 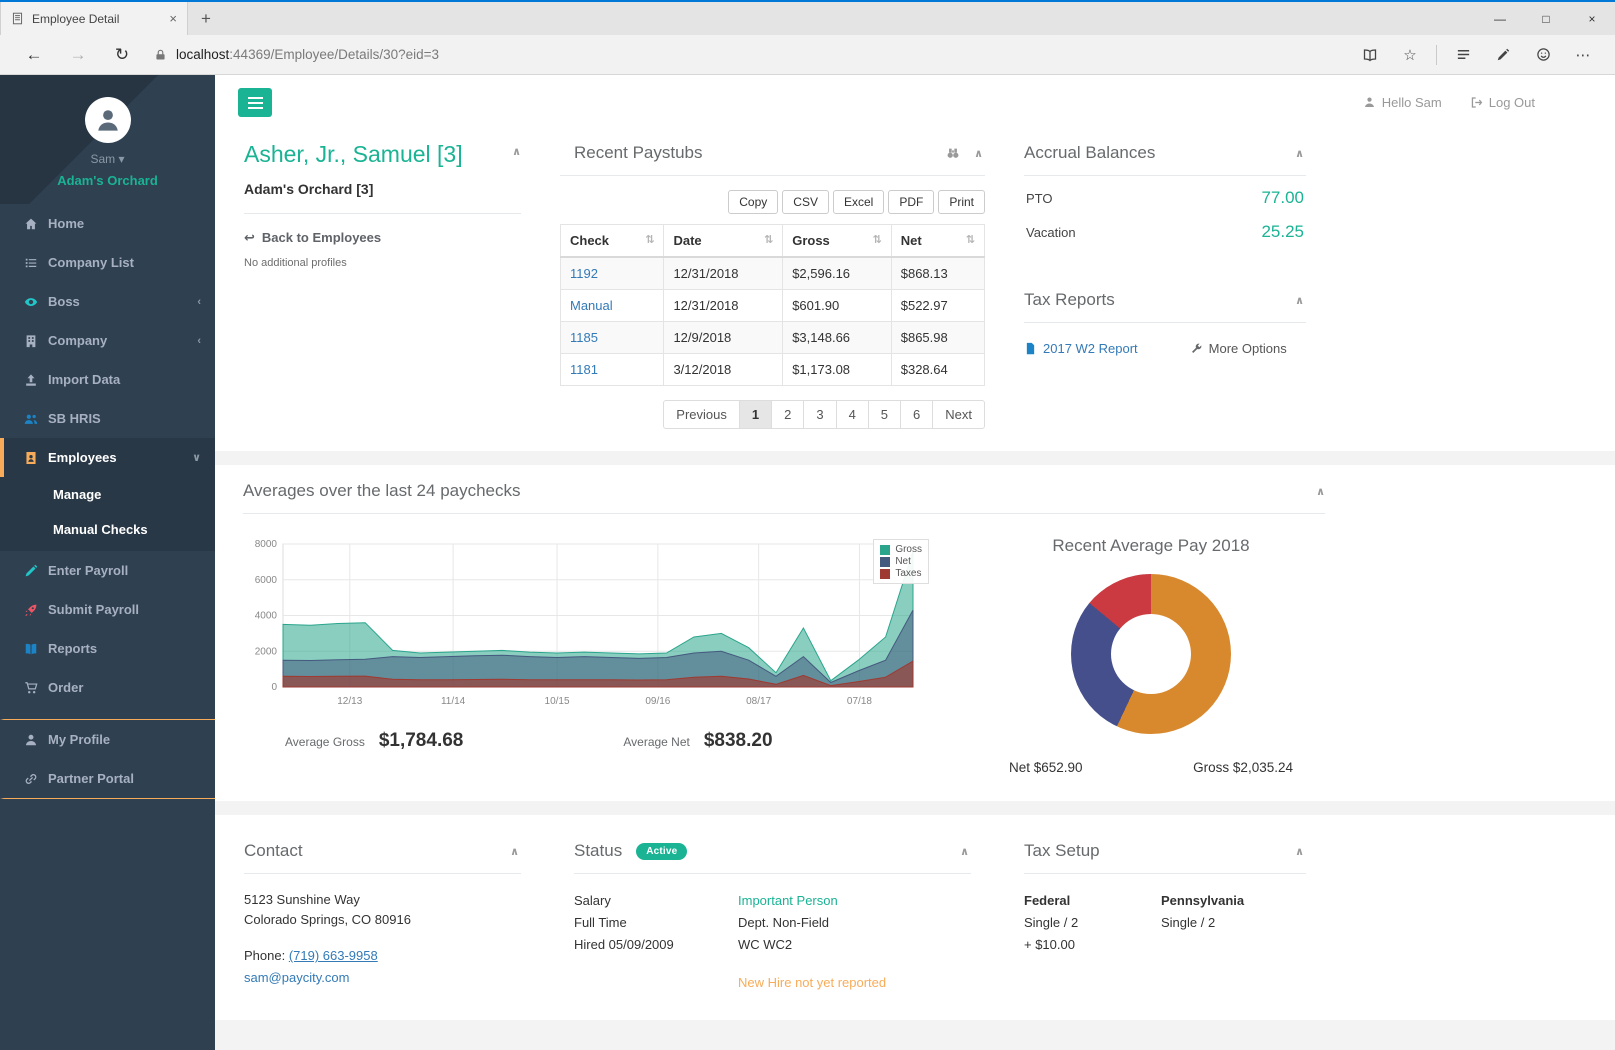 What do you see at coordinates (1165, 323) in the screenshot?
I see `tax-reports-panel: Tax Reports ∧ 2017 W2 Report` at bounding box center [1165, 323].